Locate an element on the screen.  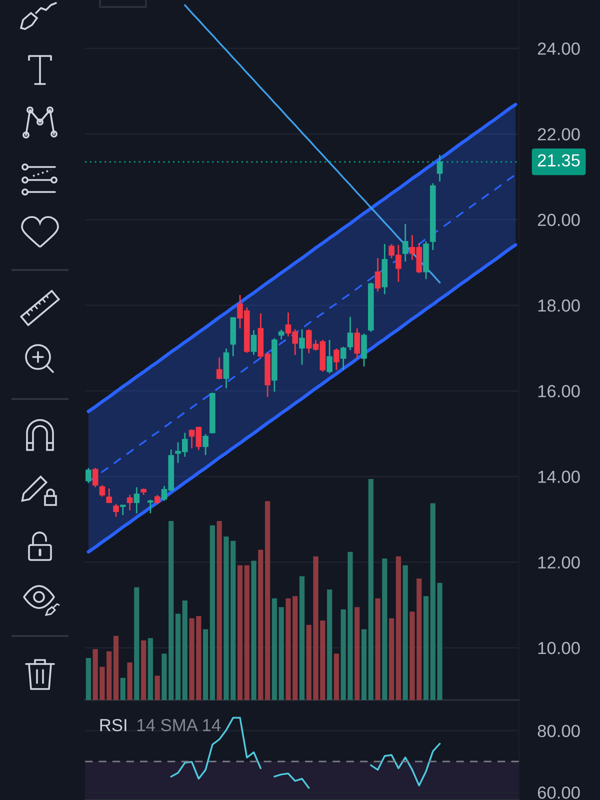
y-tick-label: 60.00 is located at coordinates (559, 792).